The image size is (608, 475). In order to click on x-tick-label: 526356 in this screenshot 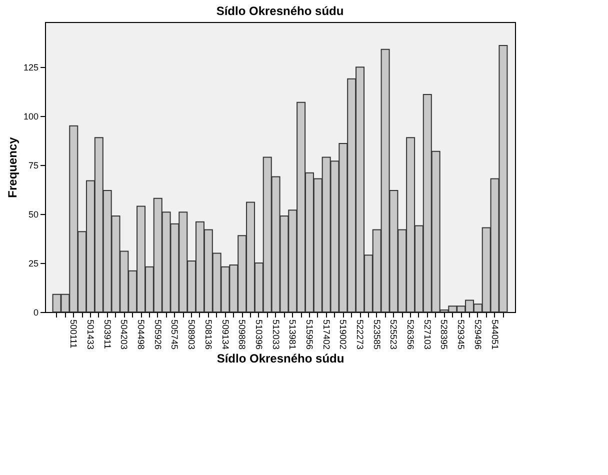, I will do `click(411, 335)`.